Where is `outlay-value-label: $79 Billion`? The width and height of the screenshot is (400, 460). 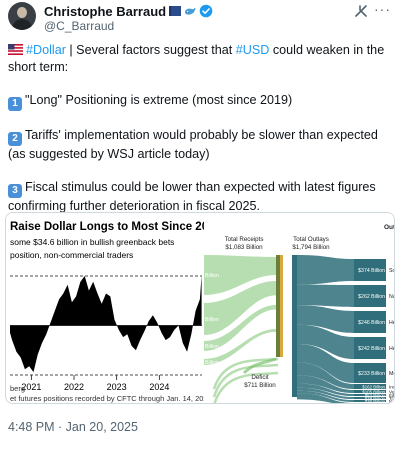 outlay-value-label: $79 Billion is located at coordinates (375, 403).